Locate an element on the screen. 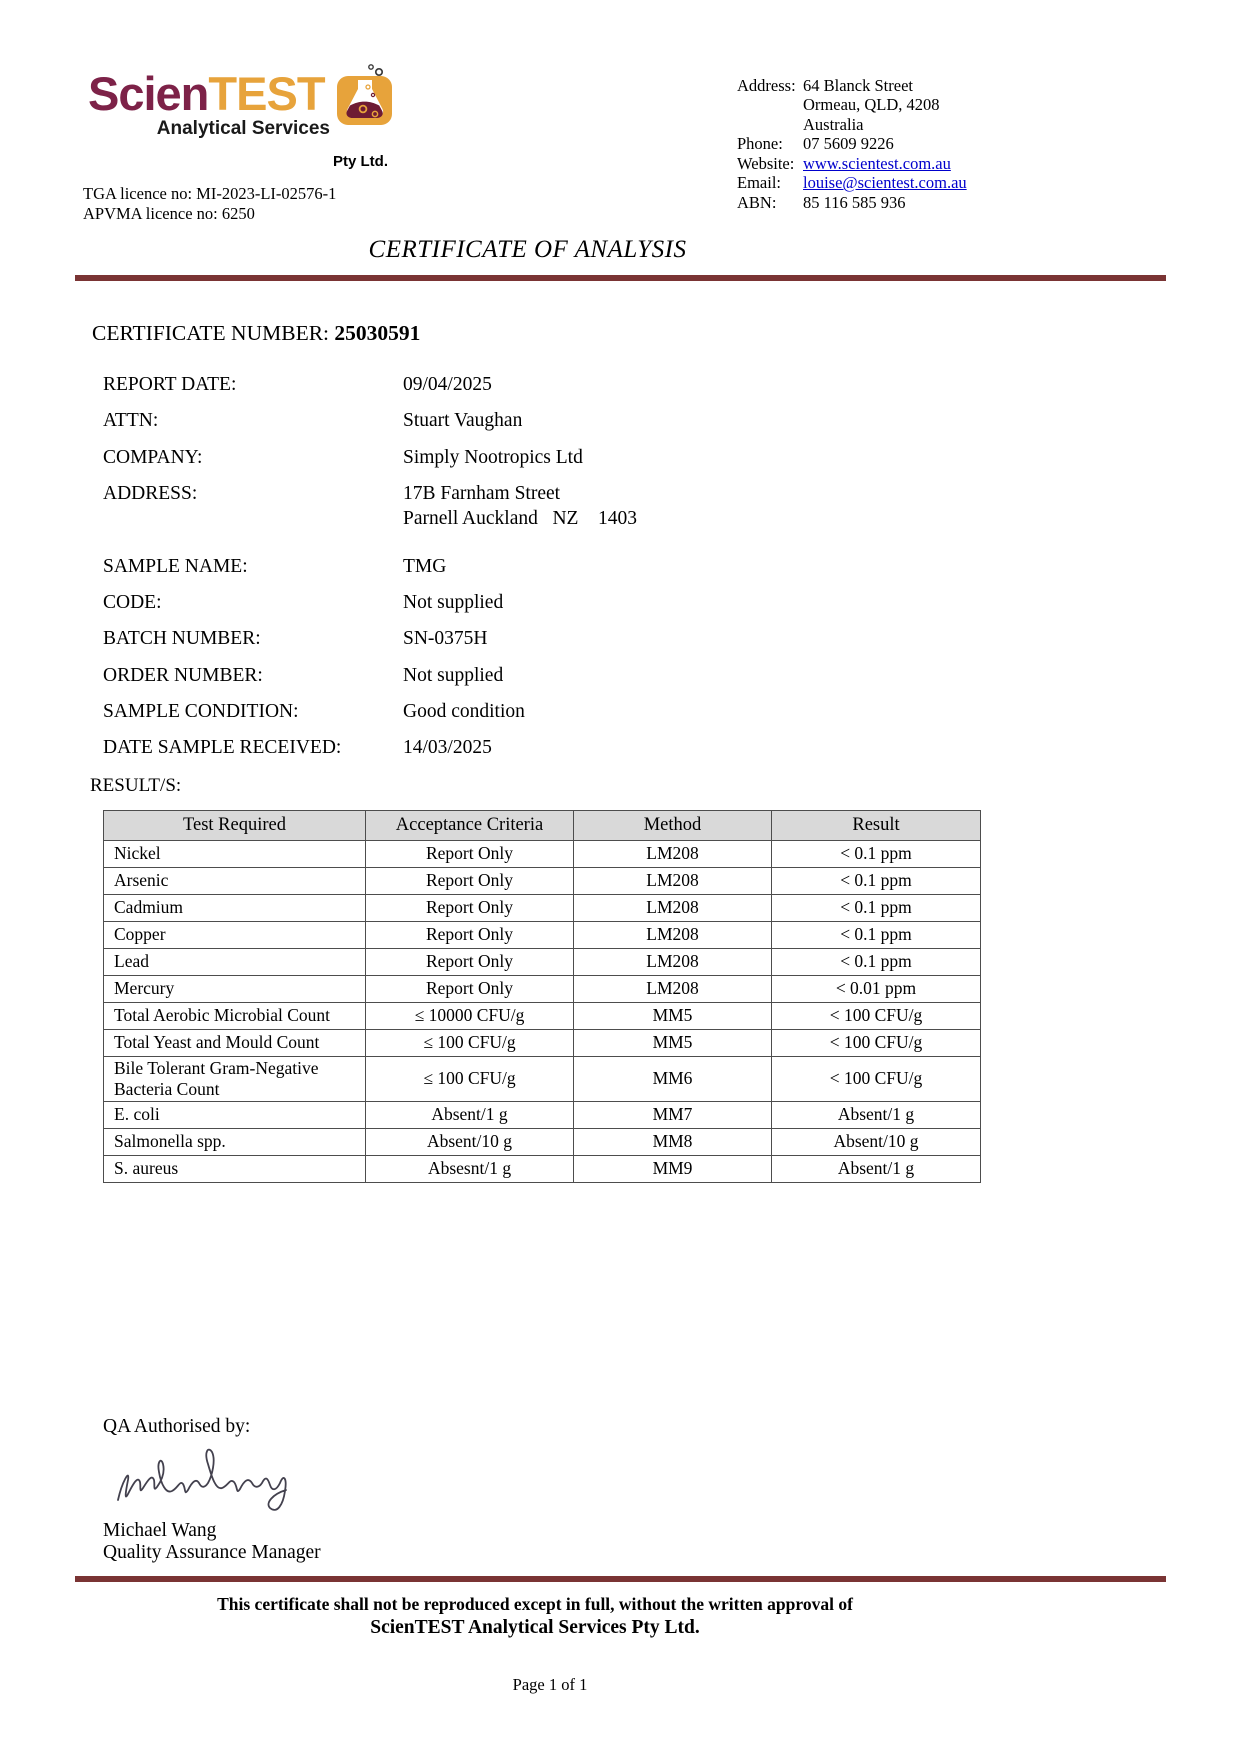 This screenshot has width=1241, height=1755. field-value: Good condition is located at coordinates (464, 711).